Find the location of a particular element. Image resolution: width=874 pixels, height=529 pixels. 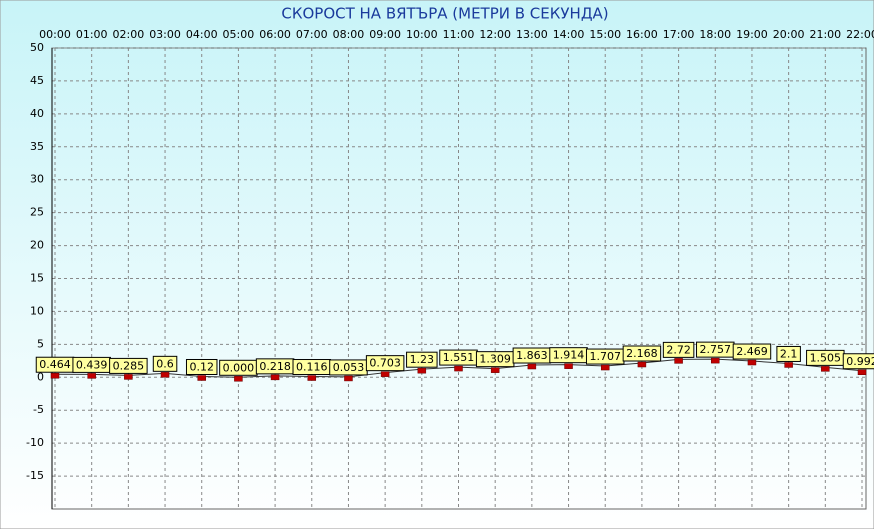

x-tick-label: 16:00 is located at coordinates (642, 34).